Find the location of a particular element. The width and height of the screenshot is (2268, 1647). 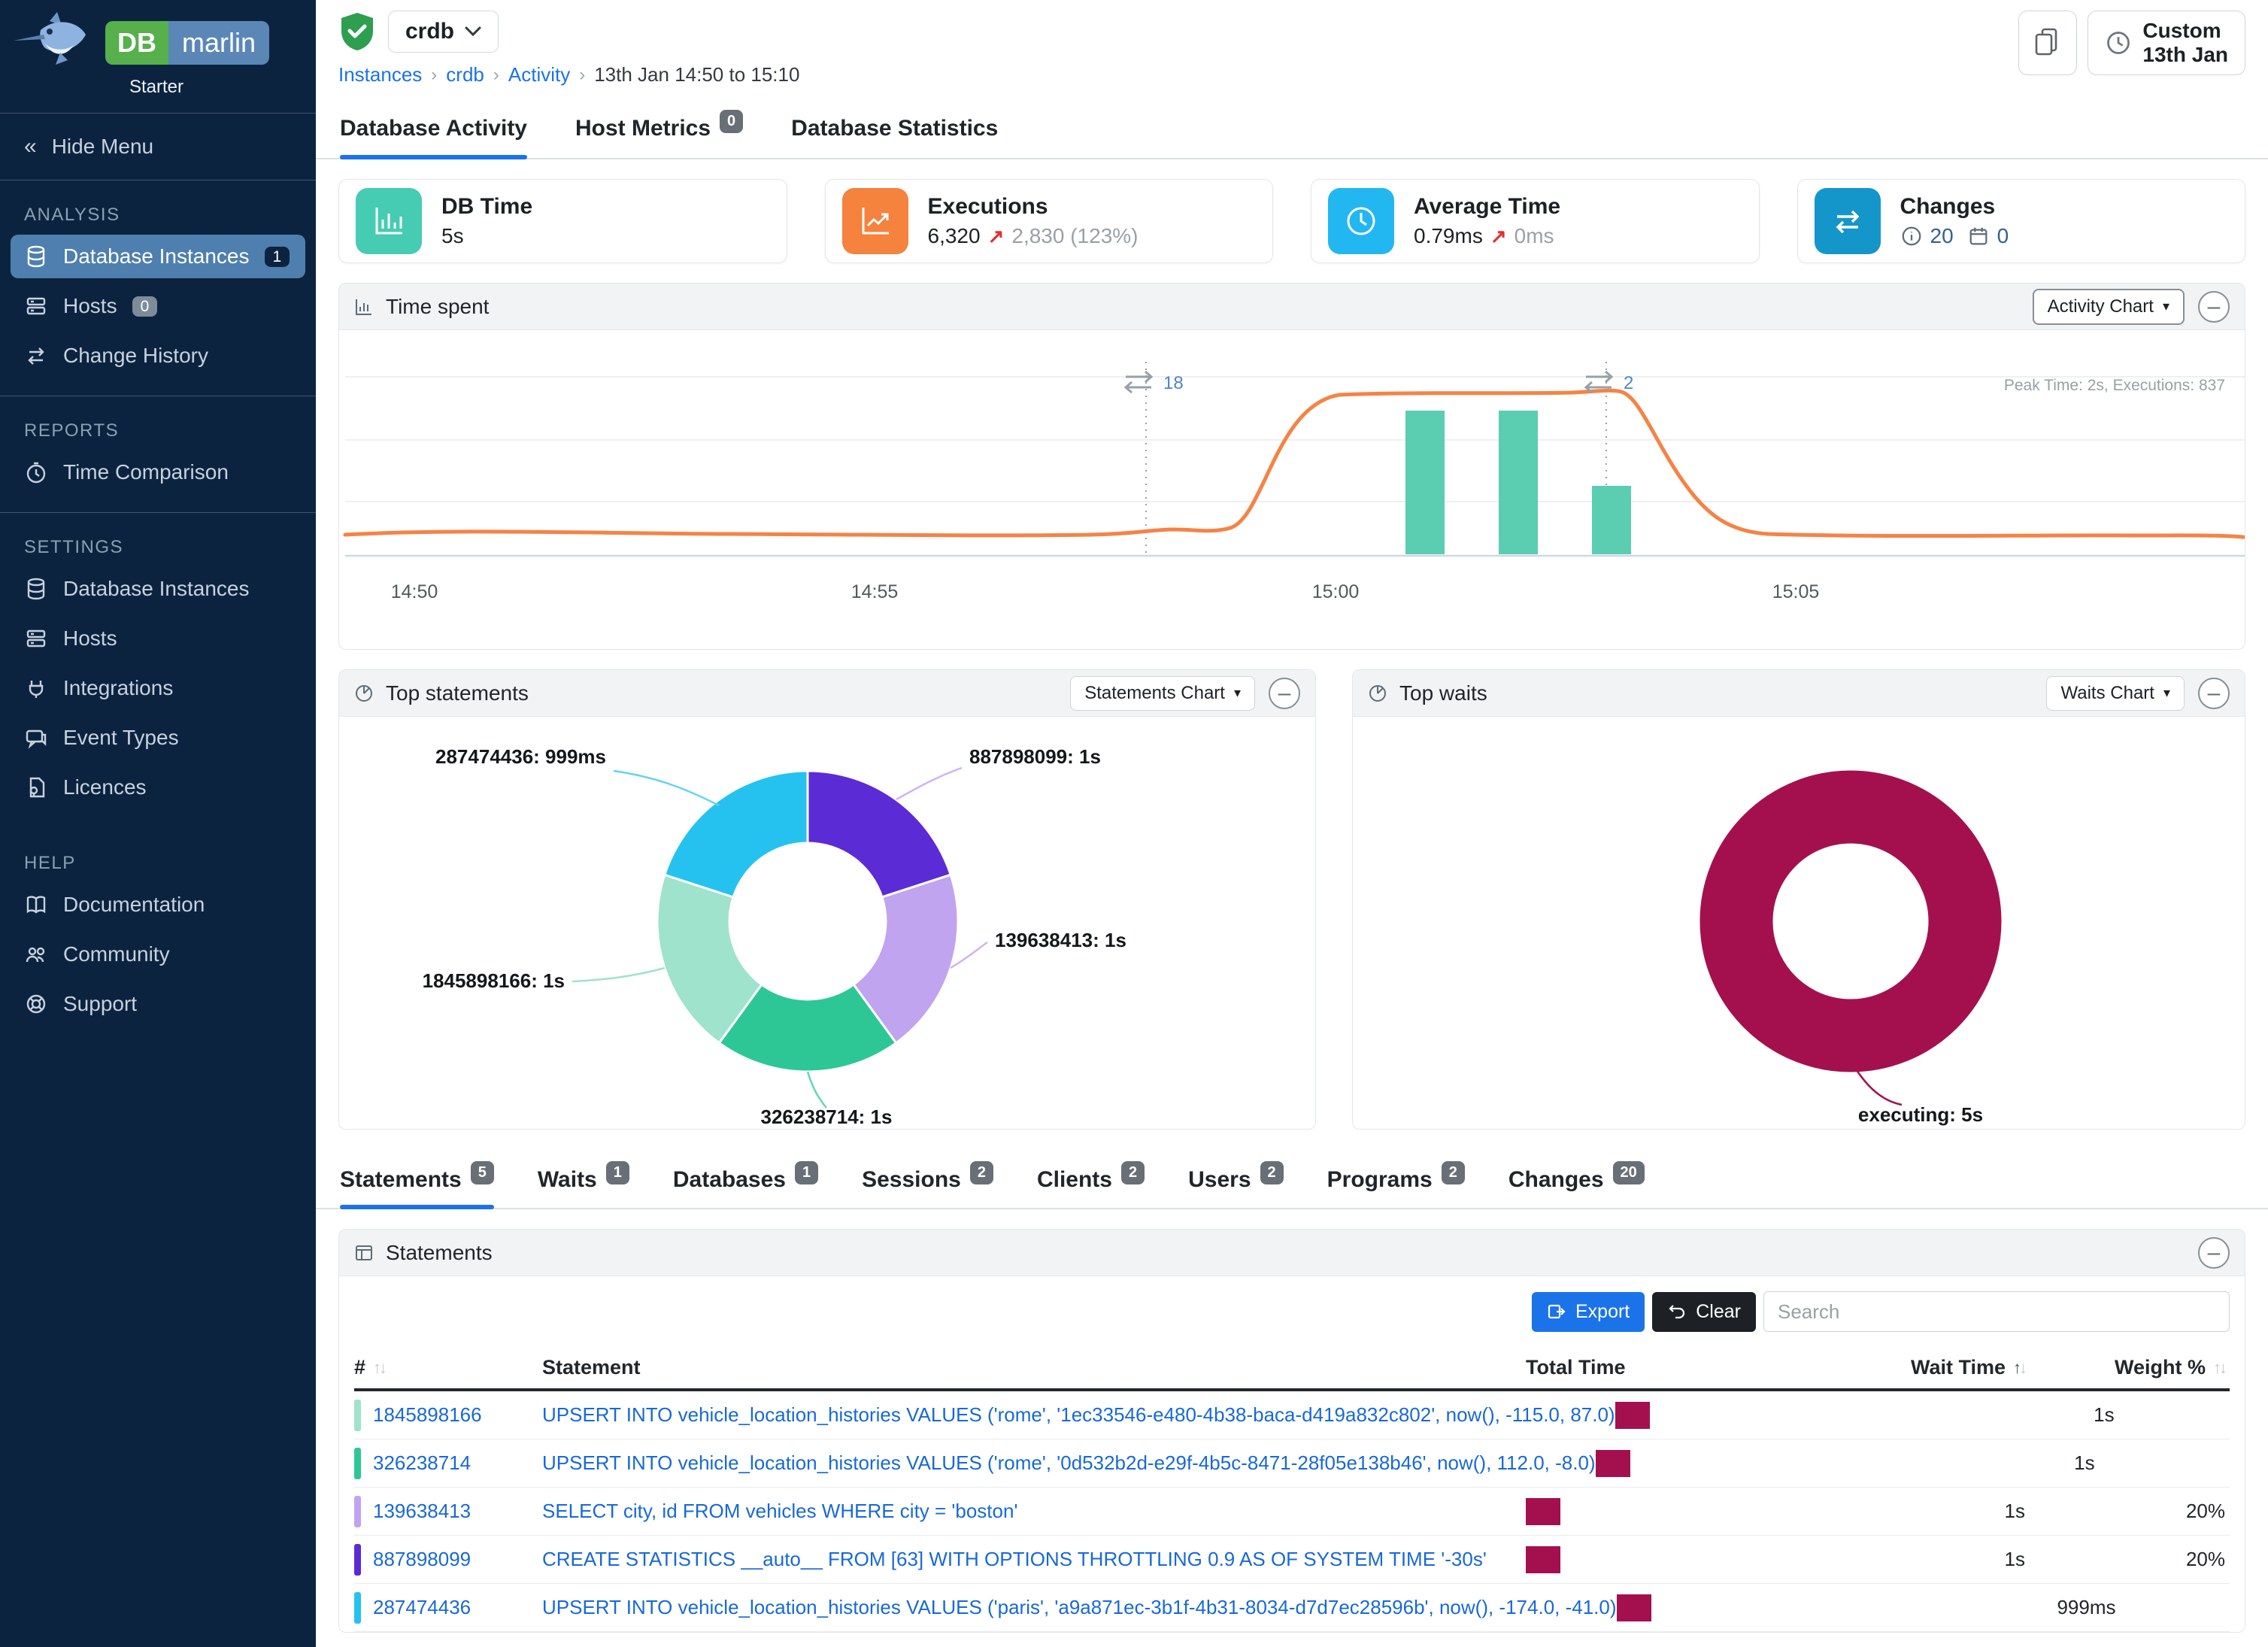

panel-title: Top waits is located at coordinates (1443, 693).